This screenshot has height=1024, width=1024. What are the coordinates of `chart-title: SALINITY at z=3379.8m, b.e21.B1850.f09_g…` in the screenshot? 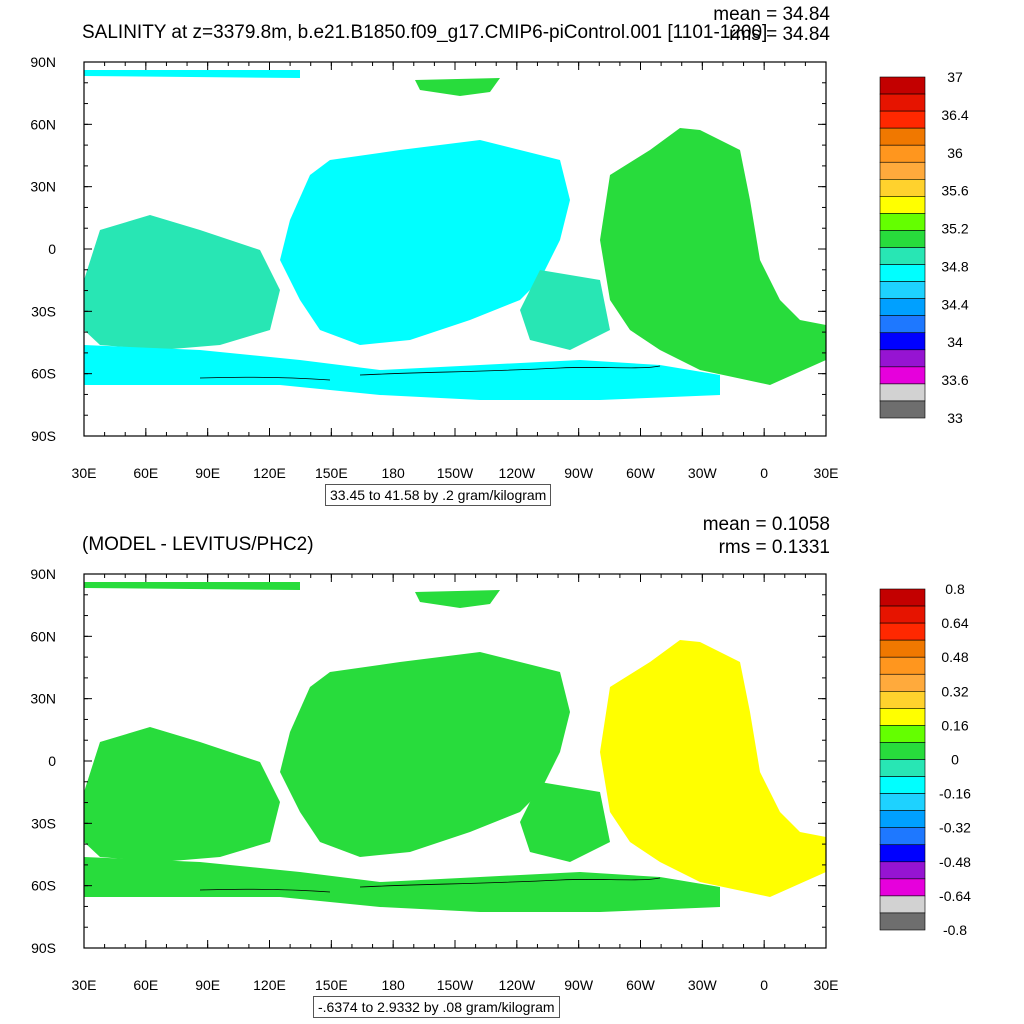 It's located at (425, 32).